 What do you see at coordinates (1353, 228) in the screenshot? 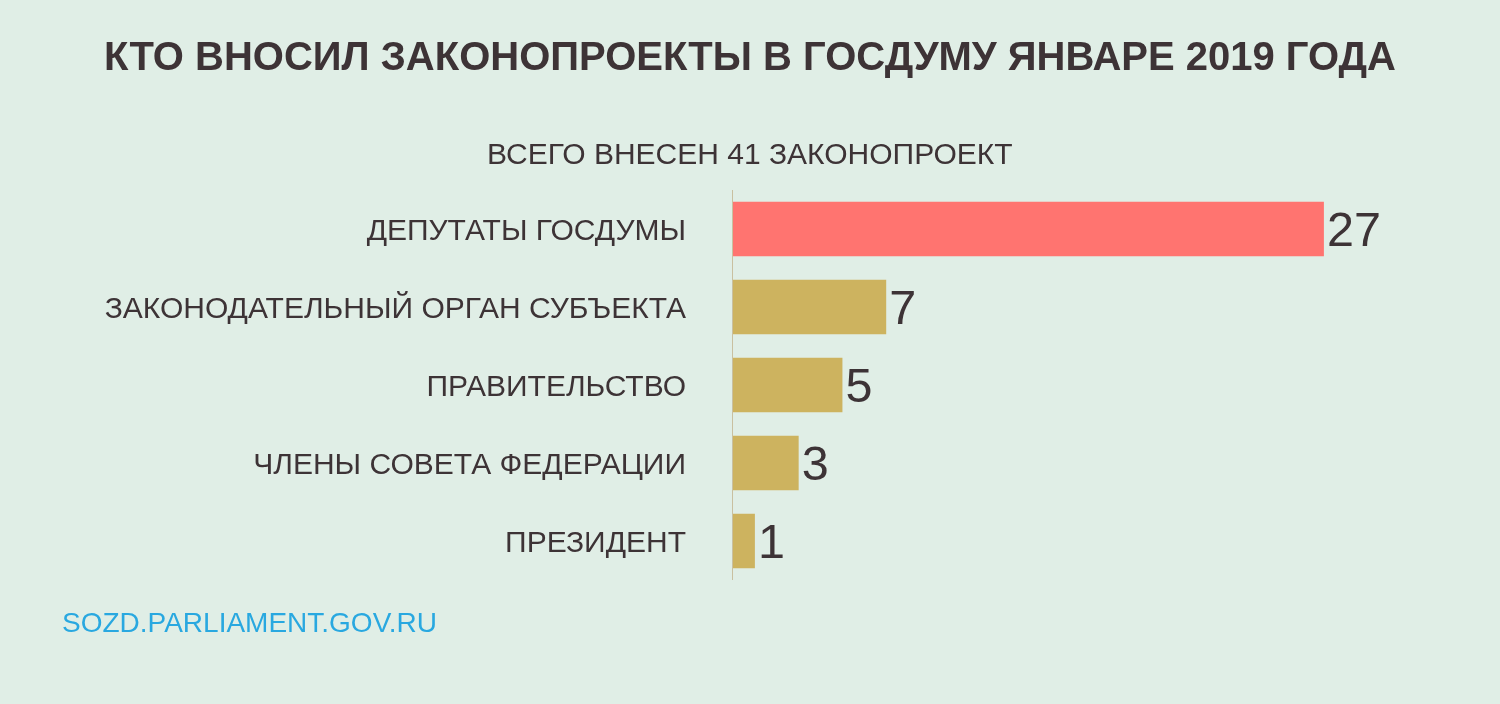
I see `data-label: 27` at bounding box center [1353, 228].